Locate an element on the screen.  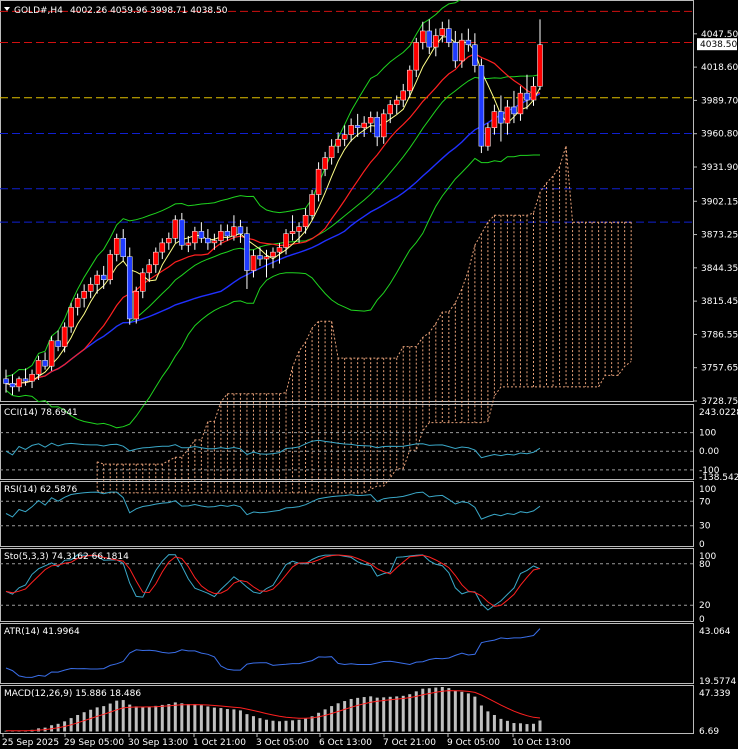
indicator-pane-3: ATR(14) 41.9964 43.064 19.5774 is located at coordinates (368, 655).